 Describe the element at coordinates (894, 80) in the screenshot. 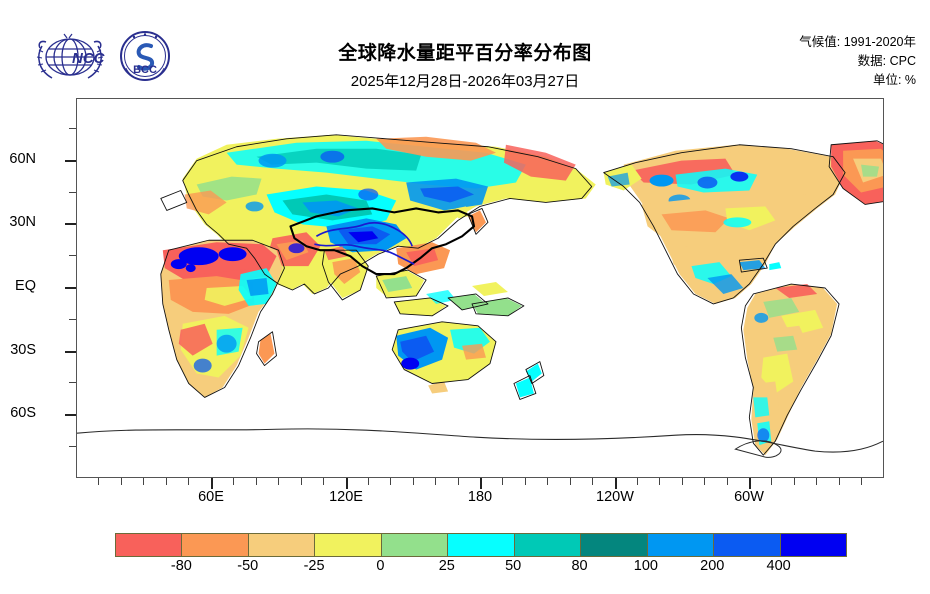

I see `meta-unit: 单位: %` at that location.